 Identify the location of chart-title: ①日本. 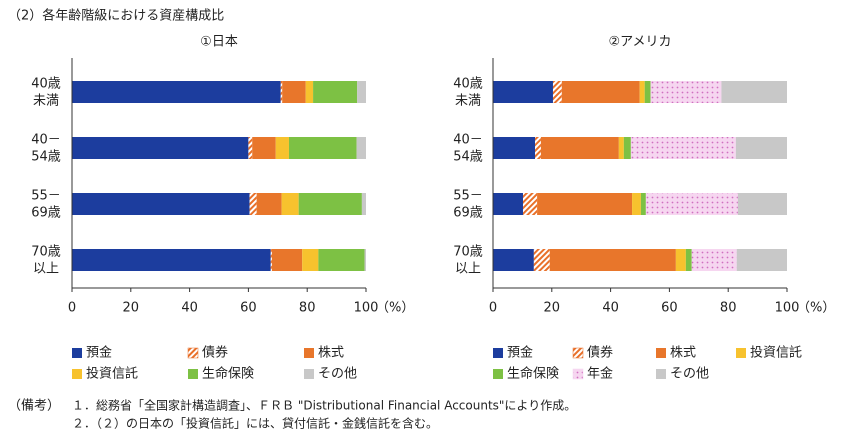
(219, 42).